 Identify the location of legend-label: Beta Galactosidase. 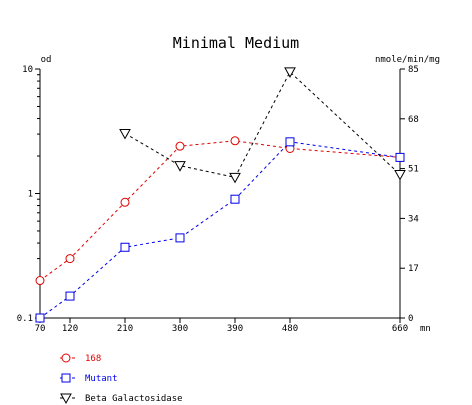
(134, 399).